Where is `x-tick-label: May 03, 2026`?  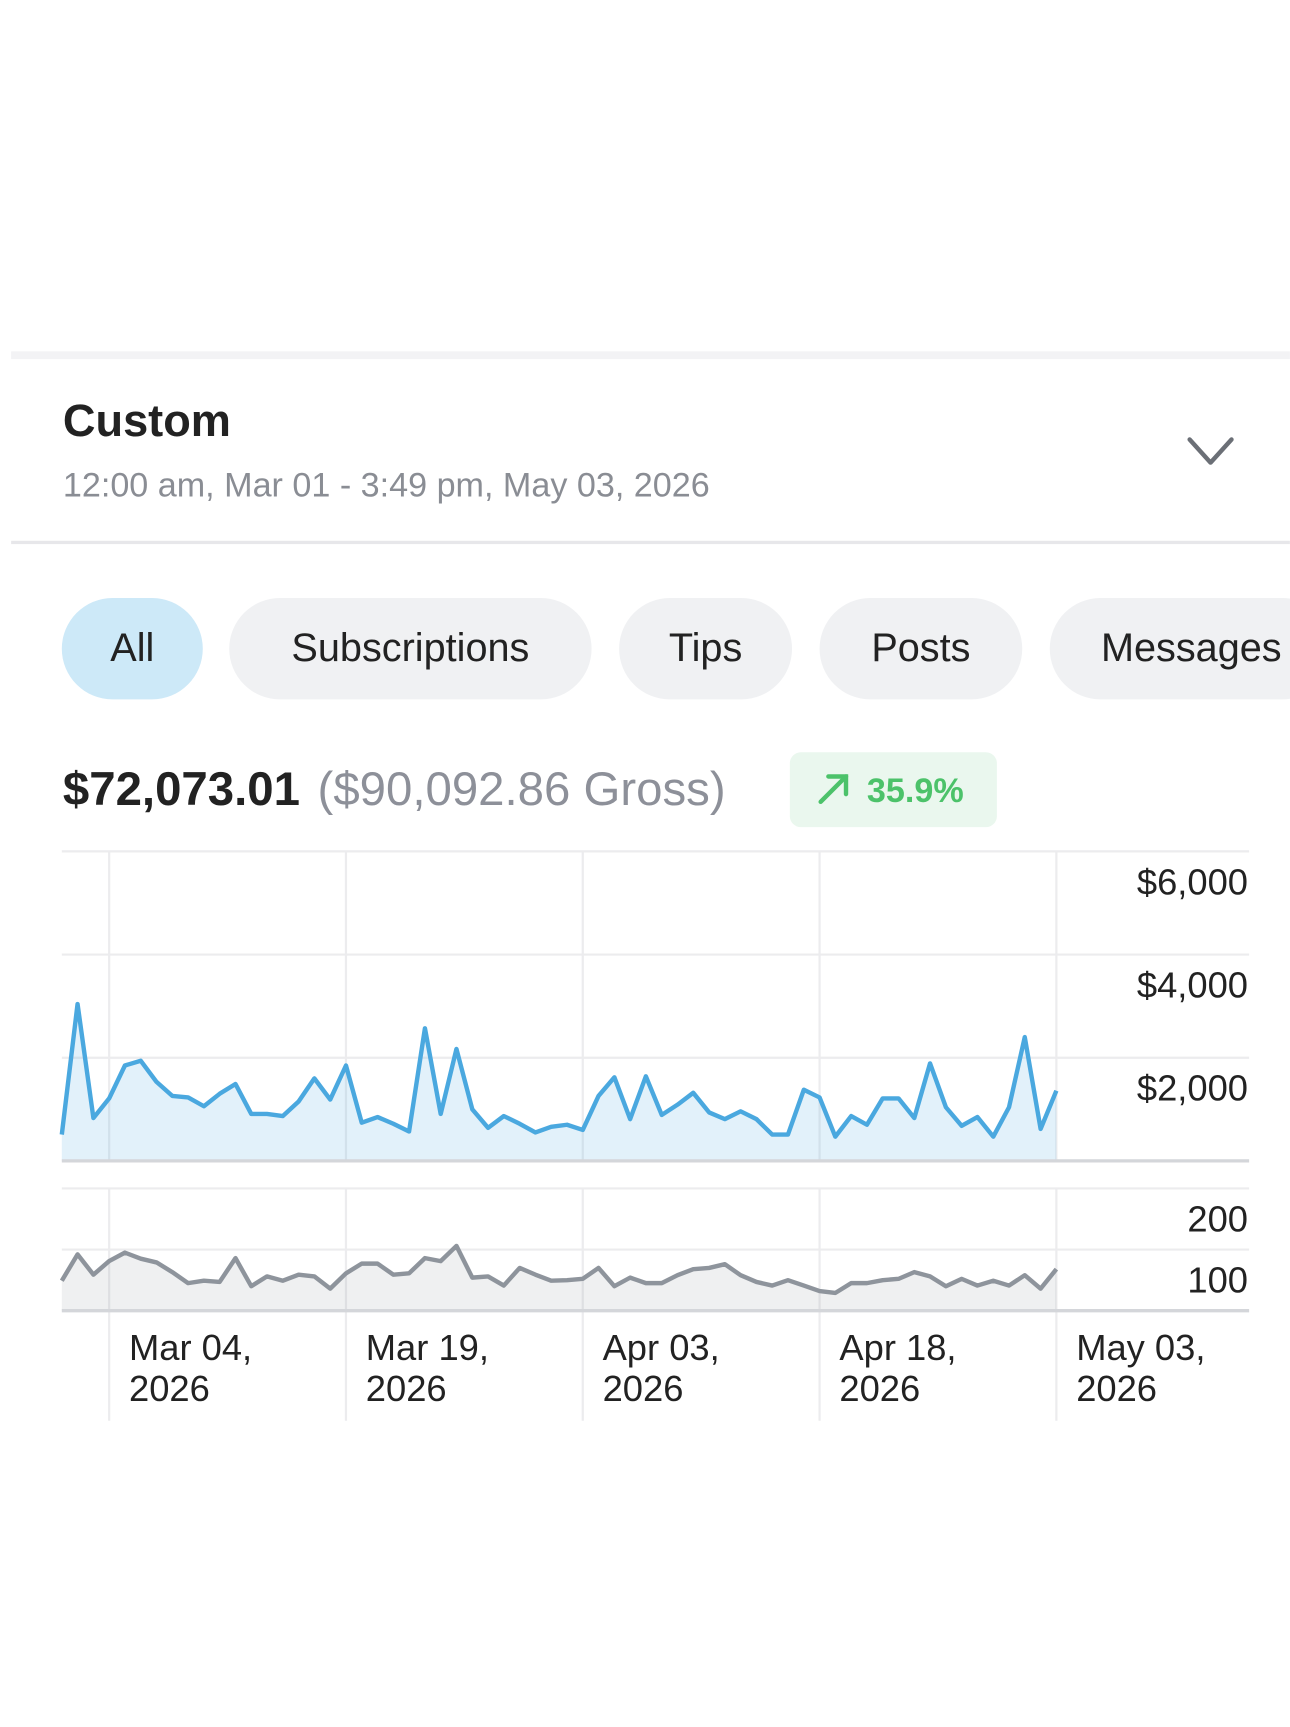
x-tick-label: May 03, 2026 is located at coordinates (1145, 1368).